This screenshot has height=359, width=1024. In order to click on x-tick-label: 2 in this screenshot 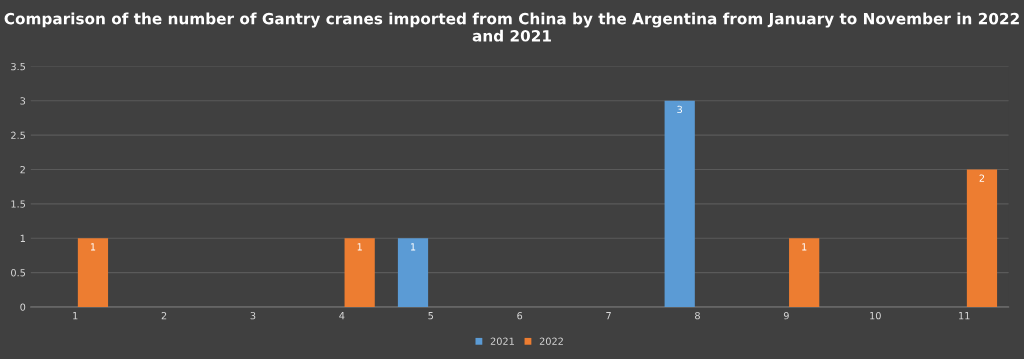, I will do `click(164, 315)`.